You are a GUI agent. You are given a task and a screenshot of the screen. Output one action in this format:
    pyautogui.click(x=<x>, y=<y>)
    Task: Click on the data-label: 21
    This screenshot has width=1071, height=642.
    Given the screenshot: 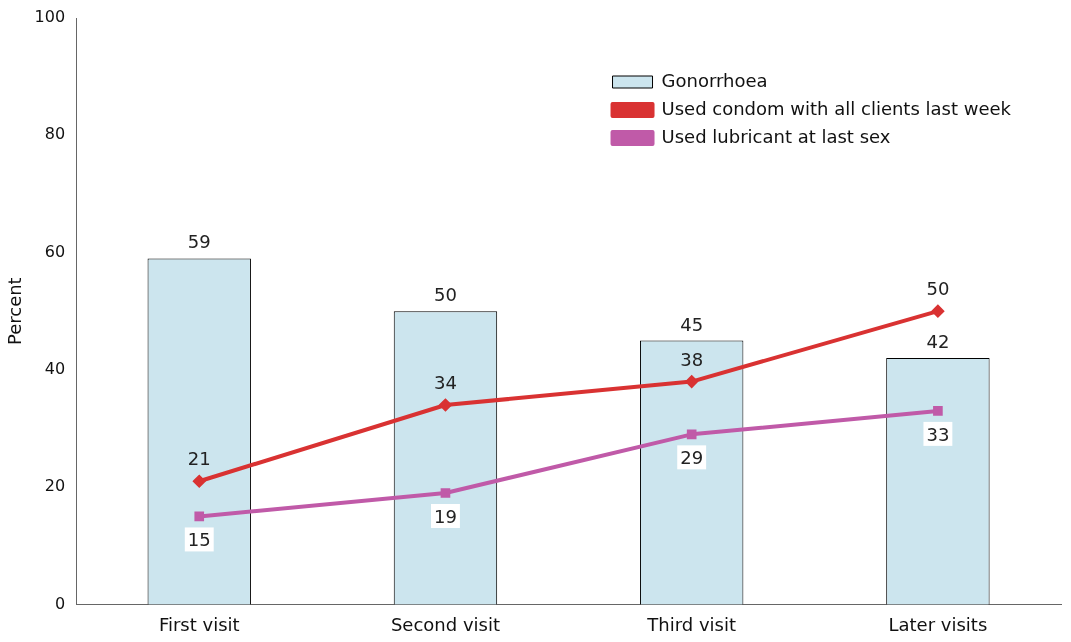 What is the action you would take?
    pyautogui.click(x=199, y=459)
    